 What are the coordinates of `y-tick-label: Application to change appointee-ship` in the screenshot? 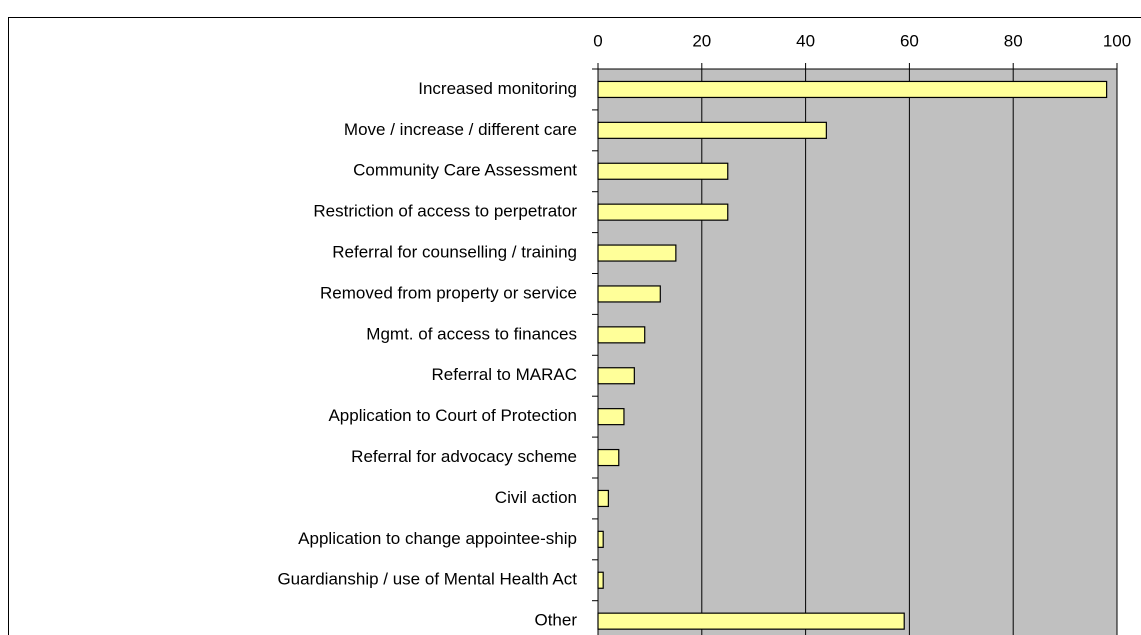 It's located at (437, 538).